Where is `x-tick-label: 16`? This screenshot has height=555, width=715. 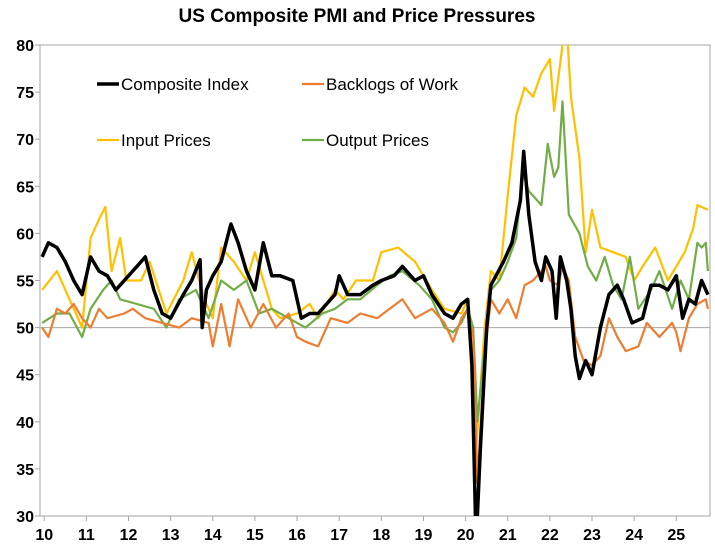
x-tick-label: 16 is located at coordinates (297, 535).